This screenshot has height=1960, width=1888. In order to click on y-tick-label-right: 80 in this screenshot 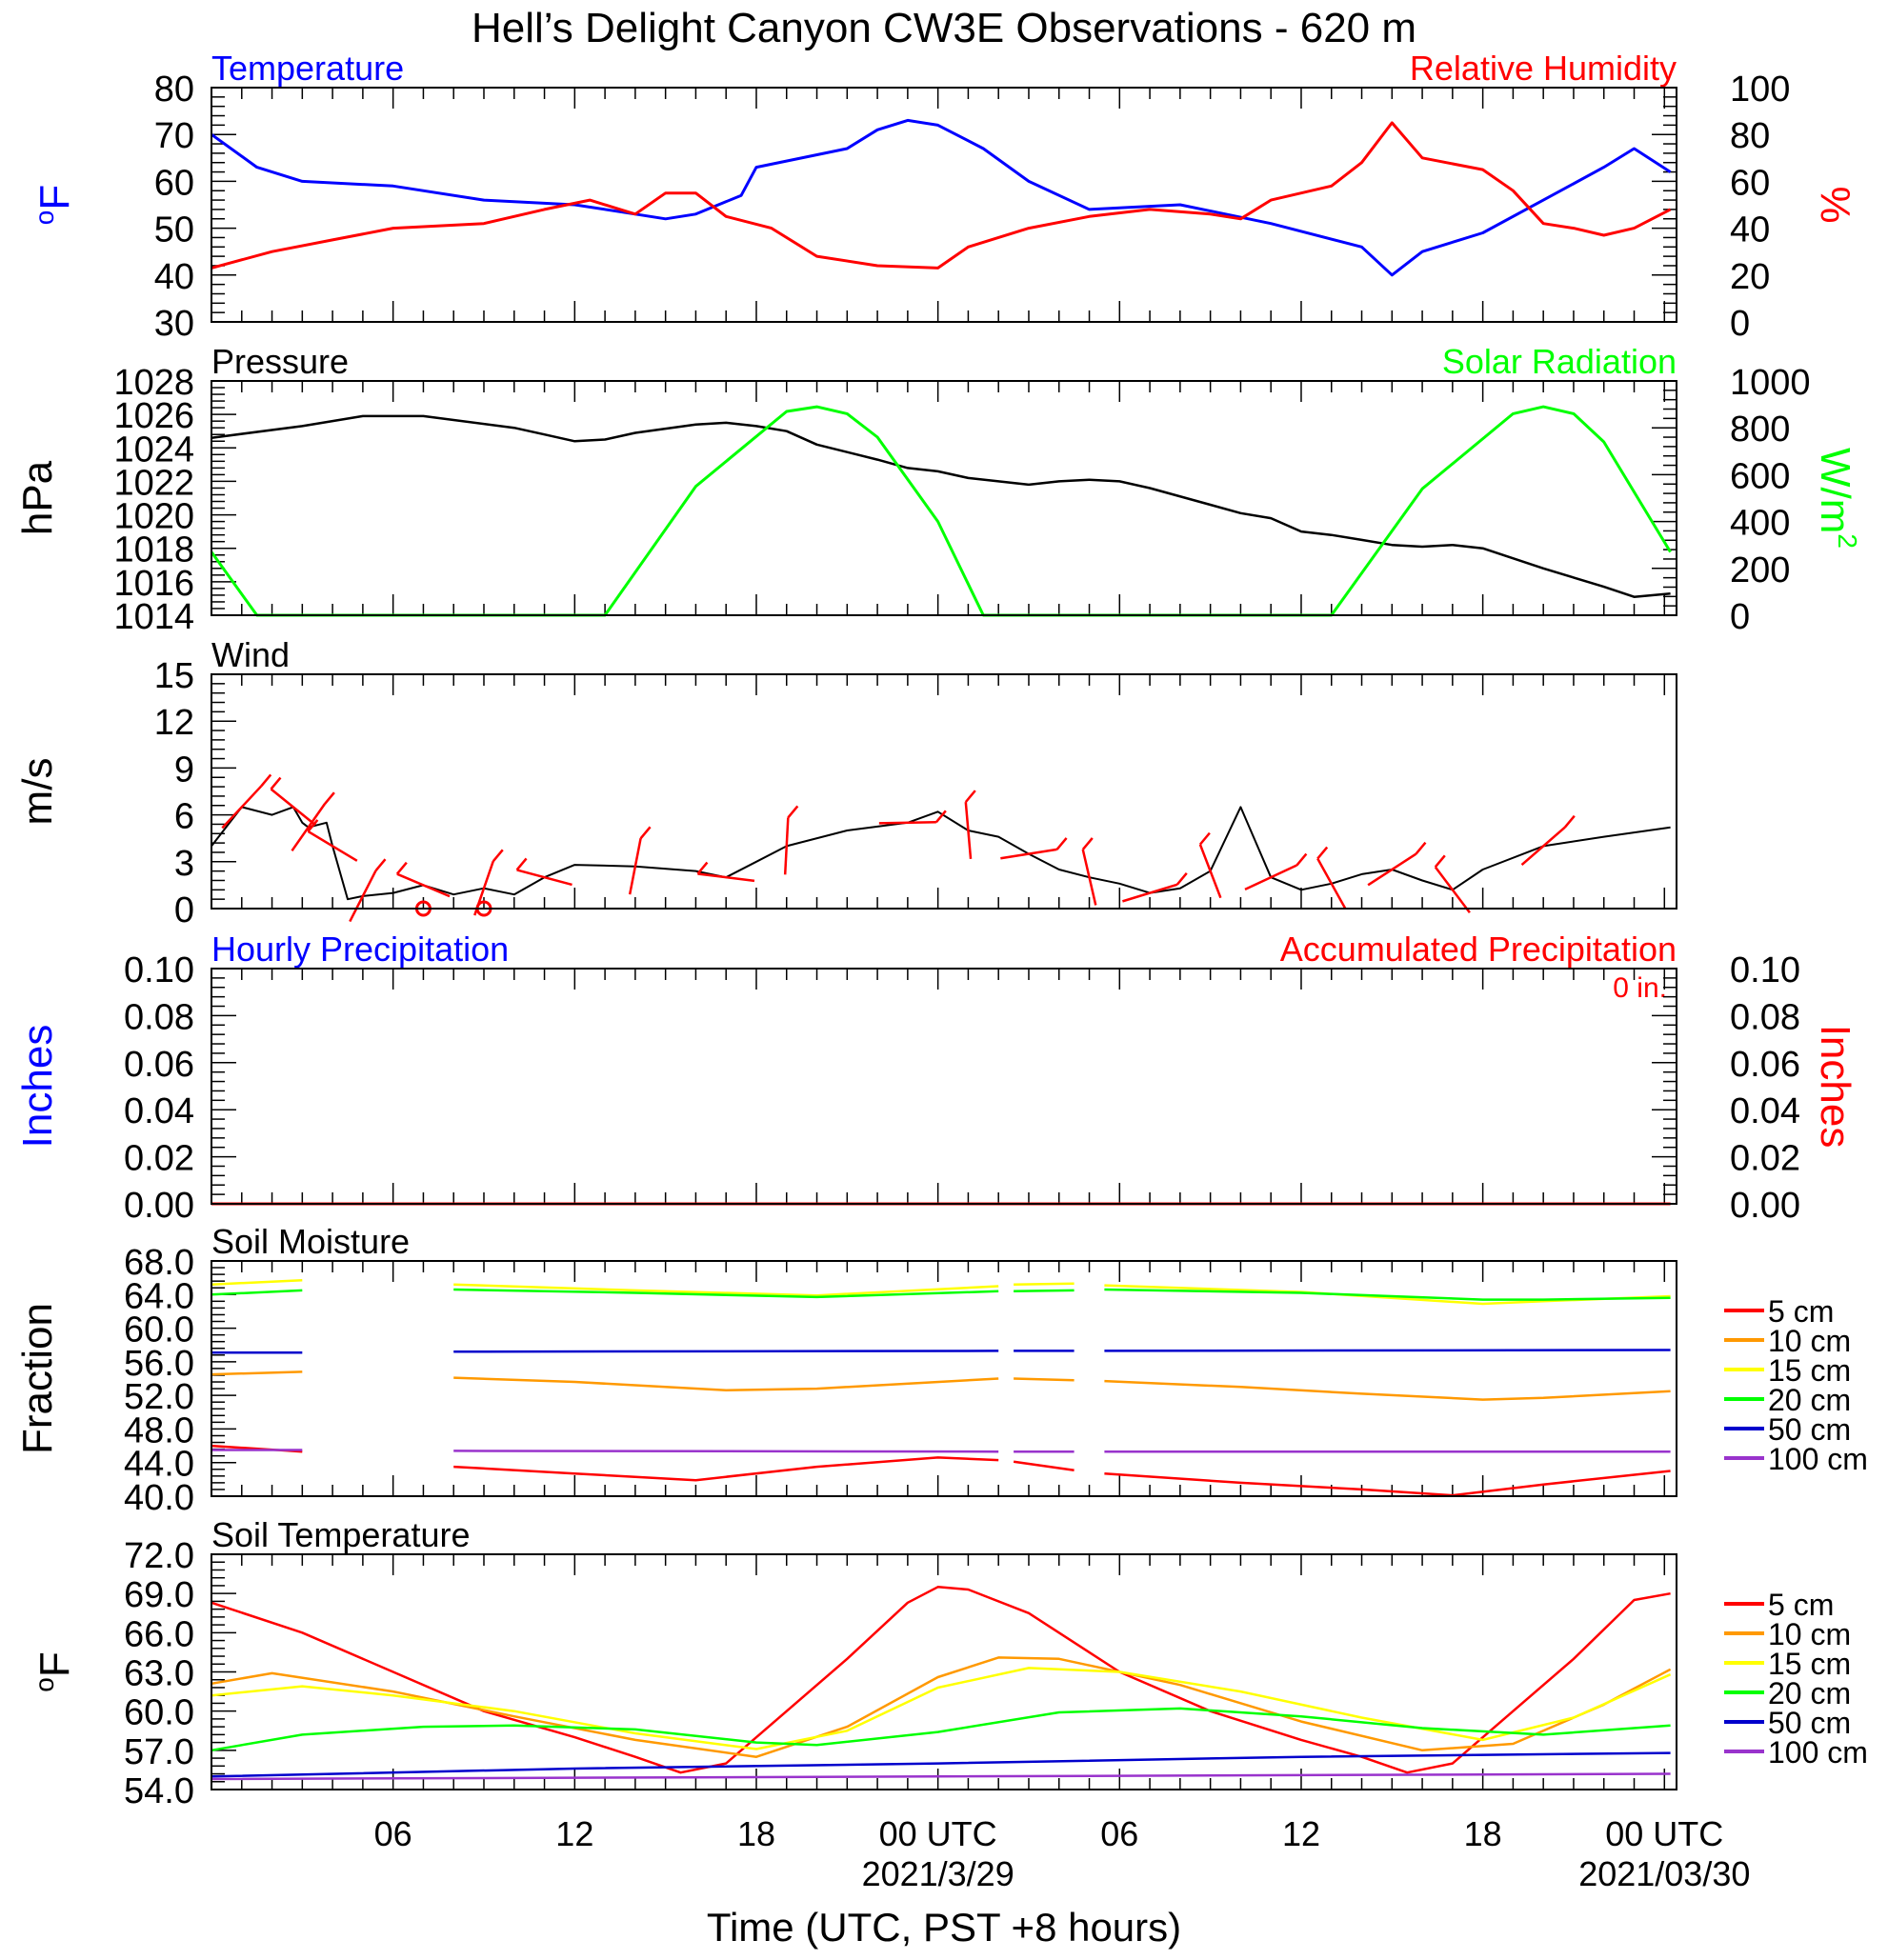, I will do `click(1750, 136)`.